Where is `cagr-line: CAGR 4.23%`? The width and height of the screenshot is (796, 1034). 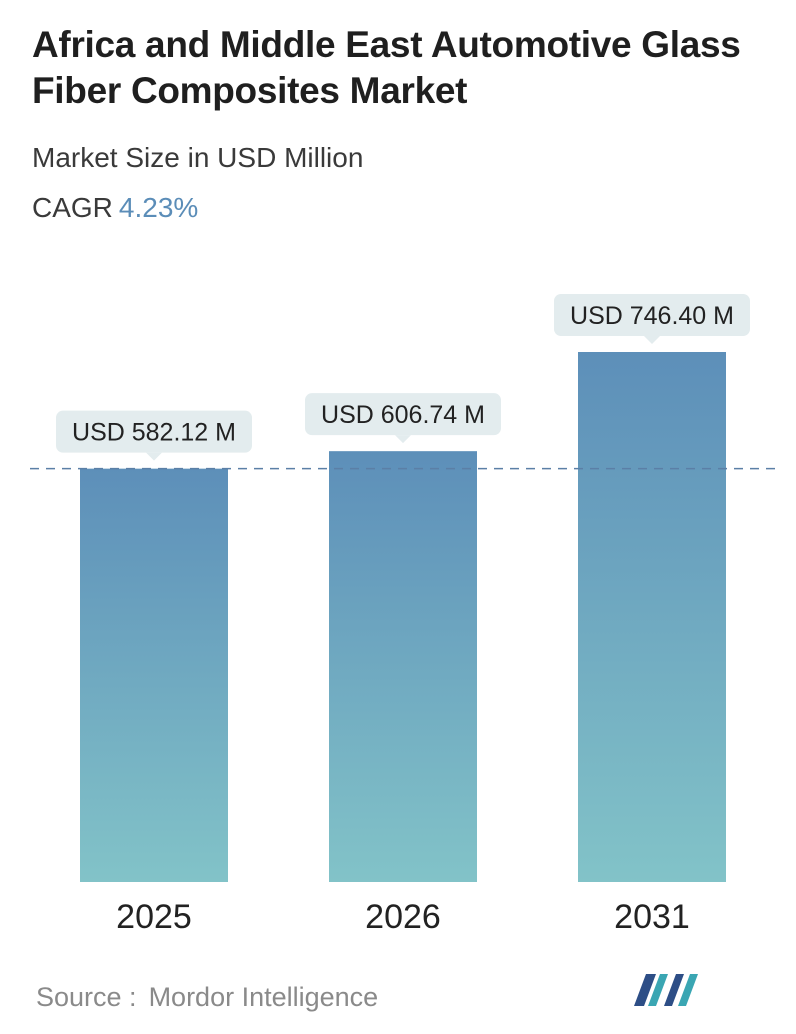 cagr-line: CAGR 4.23% is located at coordinates (115, 208).